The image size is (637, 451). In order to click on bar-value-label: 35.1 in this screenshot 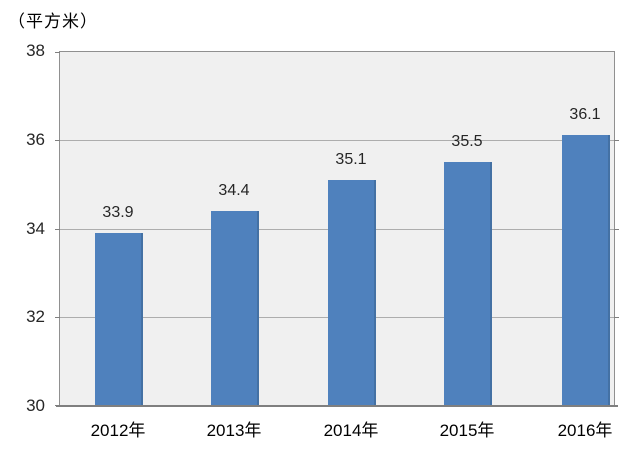, I will do `click(351, 159)`.